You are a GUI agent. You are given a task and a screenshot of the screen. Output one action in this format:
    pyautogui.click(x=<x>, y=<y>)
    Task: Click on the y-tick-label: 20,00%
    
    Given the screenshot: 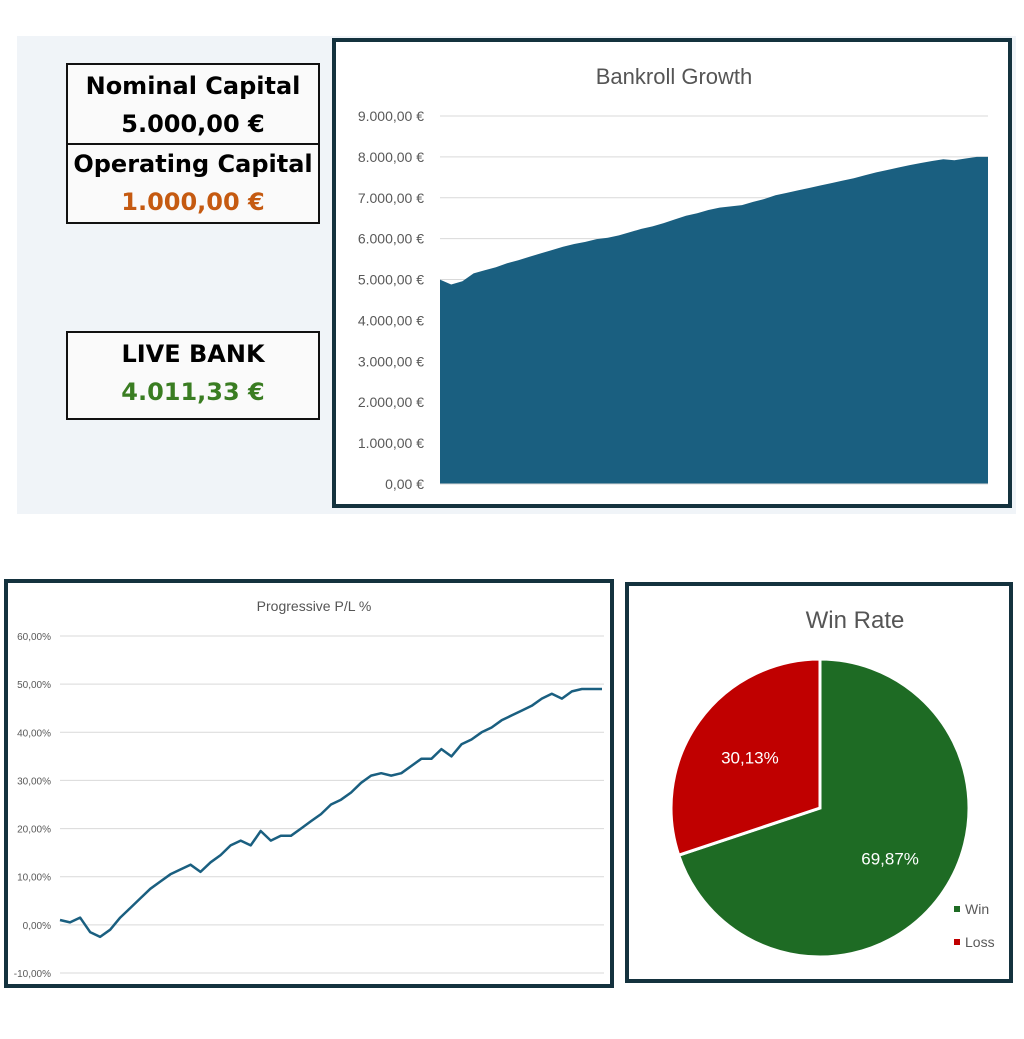 What is the action you would take?
    pyautogui.click(x=34, y=830)
    